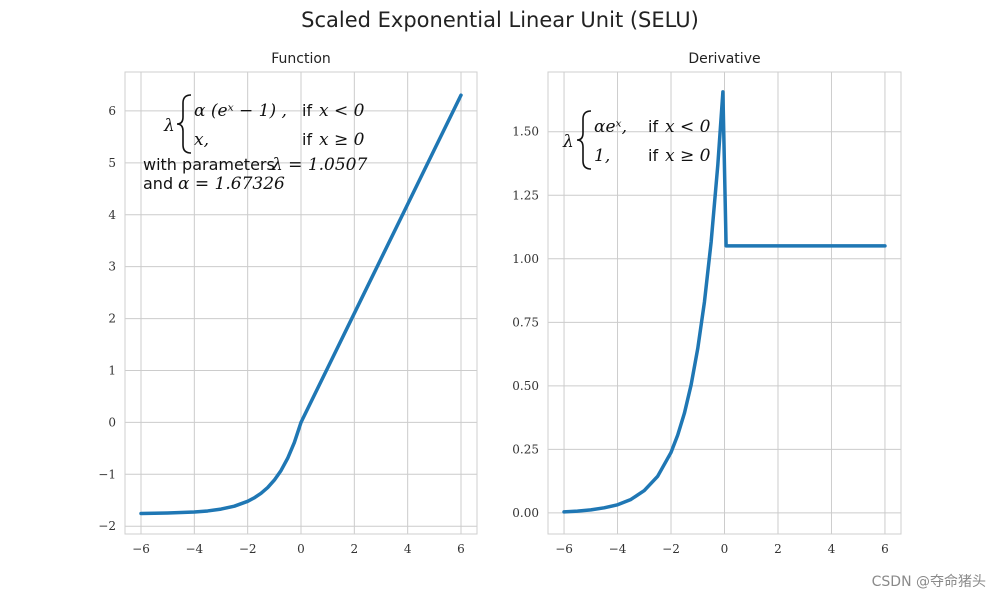 This screenshot has height=600, width=1000. I want to click on derivative-case2-if: if, so click(653, 155).